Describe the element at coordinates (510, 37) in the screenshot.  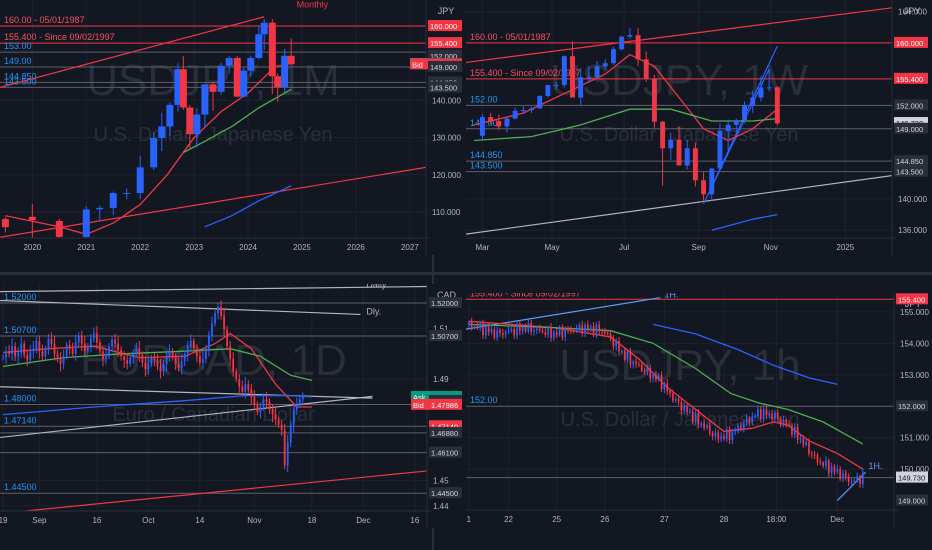
I see `level-label: 160.00 - 05/01/1987` at that location.